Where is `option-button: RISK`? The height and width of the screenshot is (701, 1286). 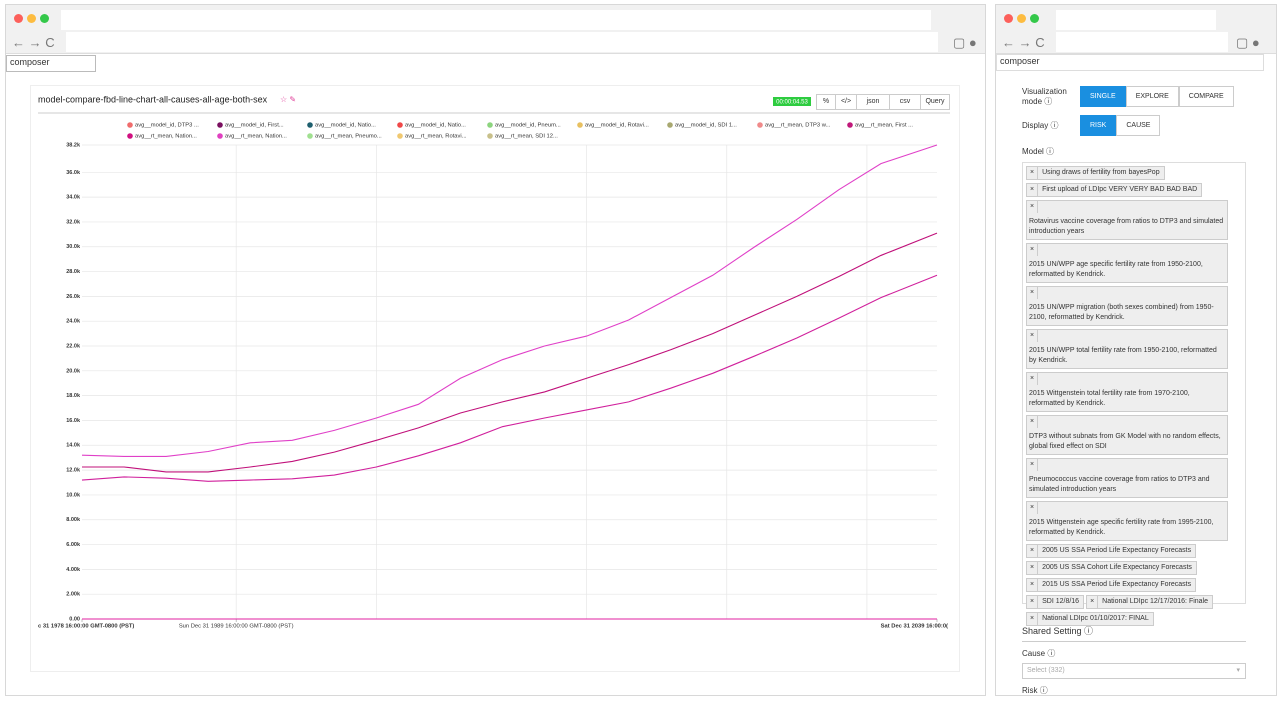
option-button: RISK is located at coordinates (1098, 125).